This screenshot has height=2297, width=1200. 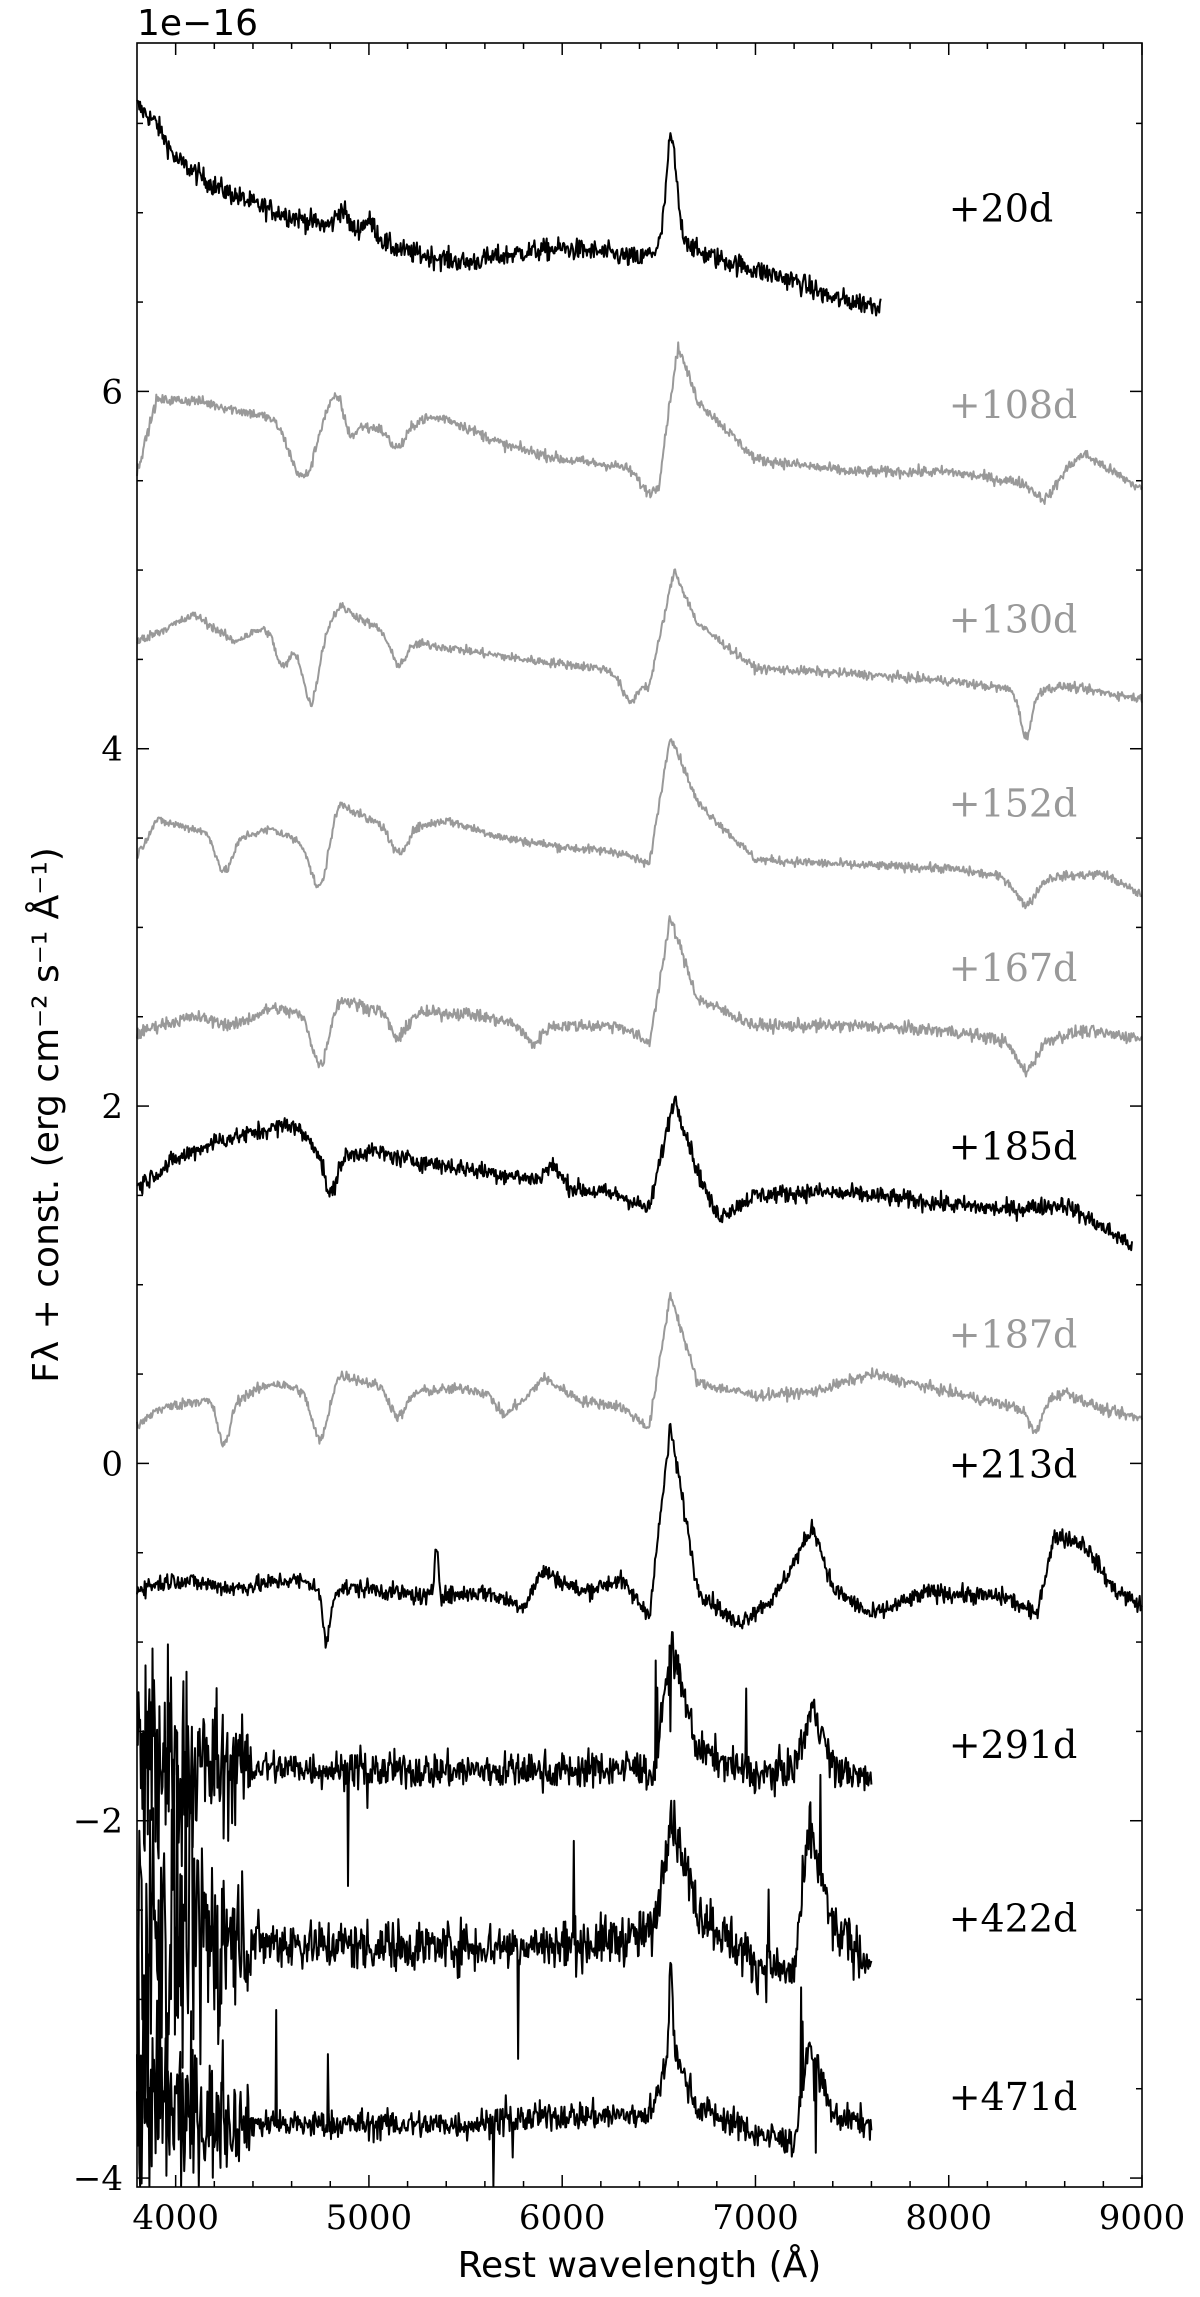 I want to click on epoch-label: +187d, so click(x=1013, y=1334).